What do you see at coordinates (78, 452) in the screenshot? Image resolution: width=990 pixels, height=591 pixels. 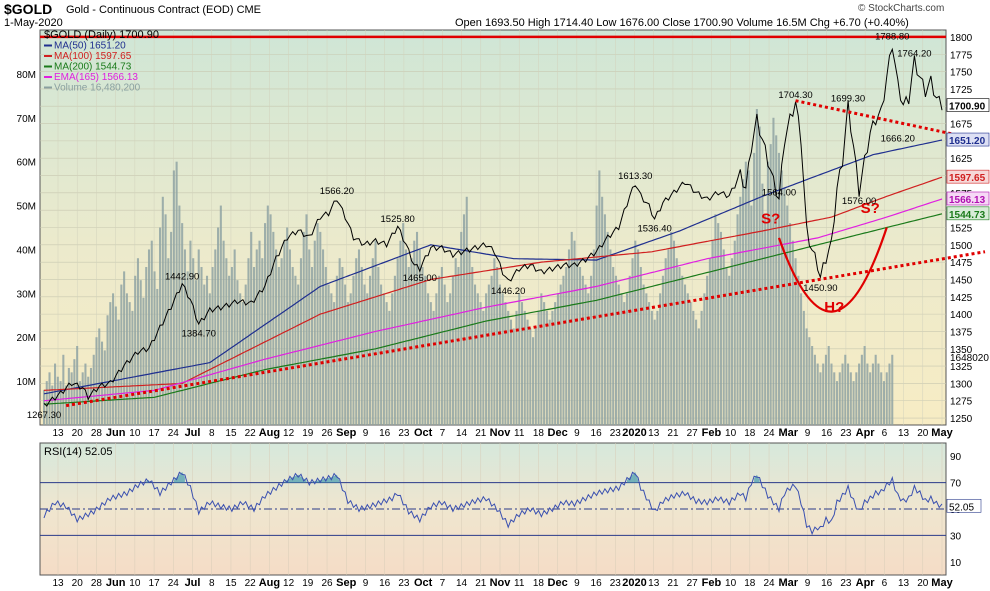 I see `rsi-title: RSI(14) 52.05` at bounding box center [78, 452].